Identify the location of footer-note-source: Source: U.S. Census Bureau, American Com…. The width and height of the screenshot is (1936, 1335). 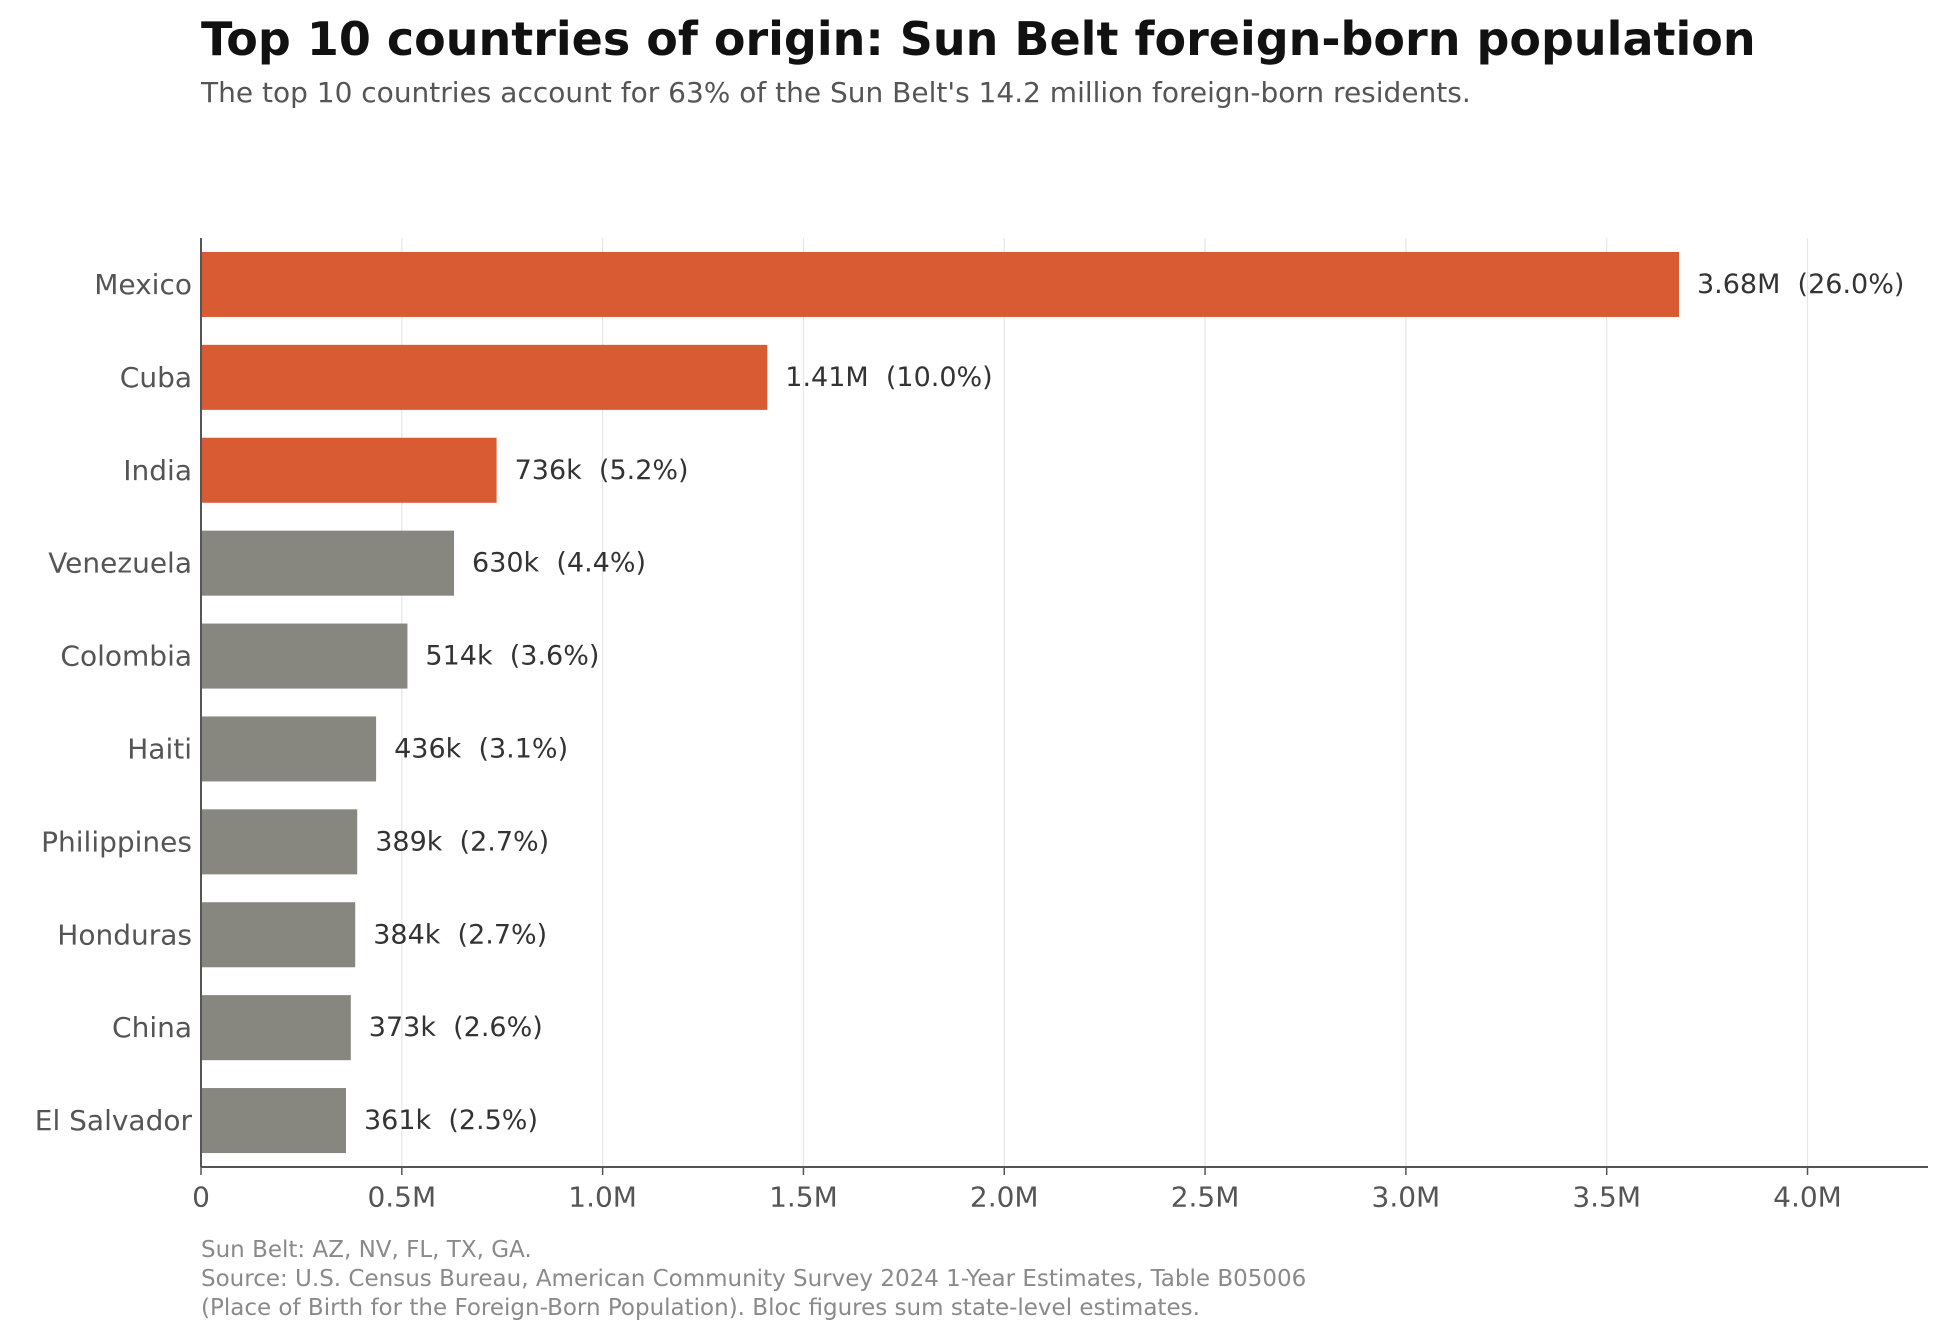
(754, 1279).